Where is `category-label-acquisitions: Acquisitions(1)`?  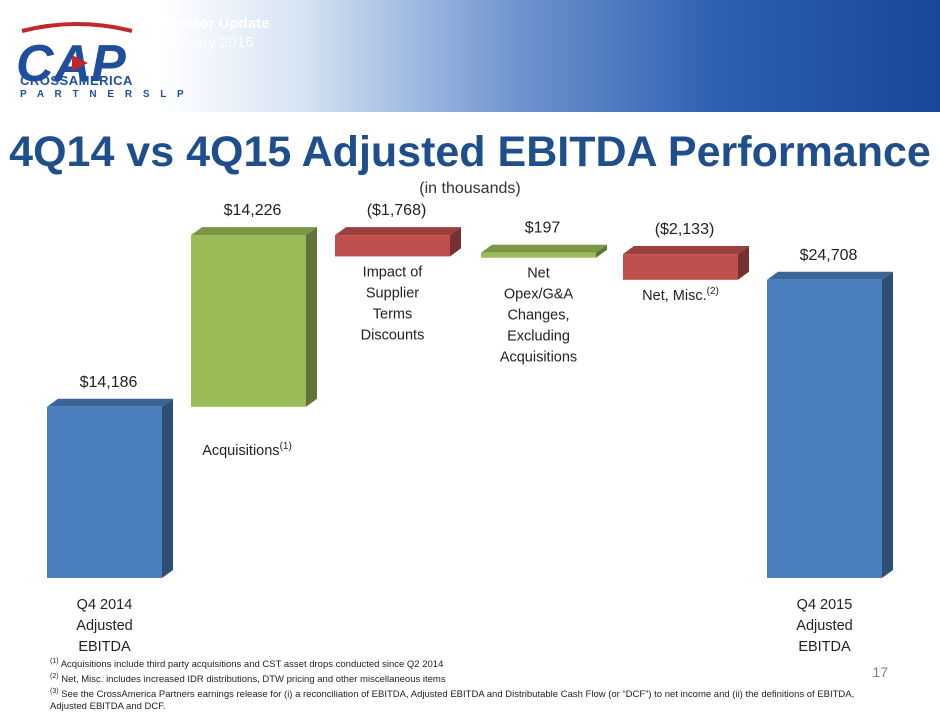 category-label-acquisitions: Acquisitions(1) is located at coordinates (247, 450).